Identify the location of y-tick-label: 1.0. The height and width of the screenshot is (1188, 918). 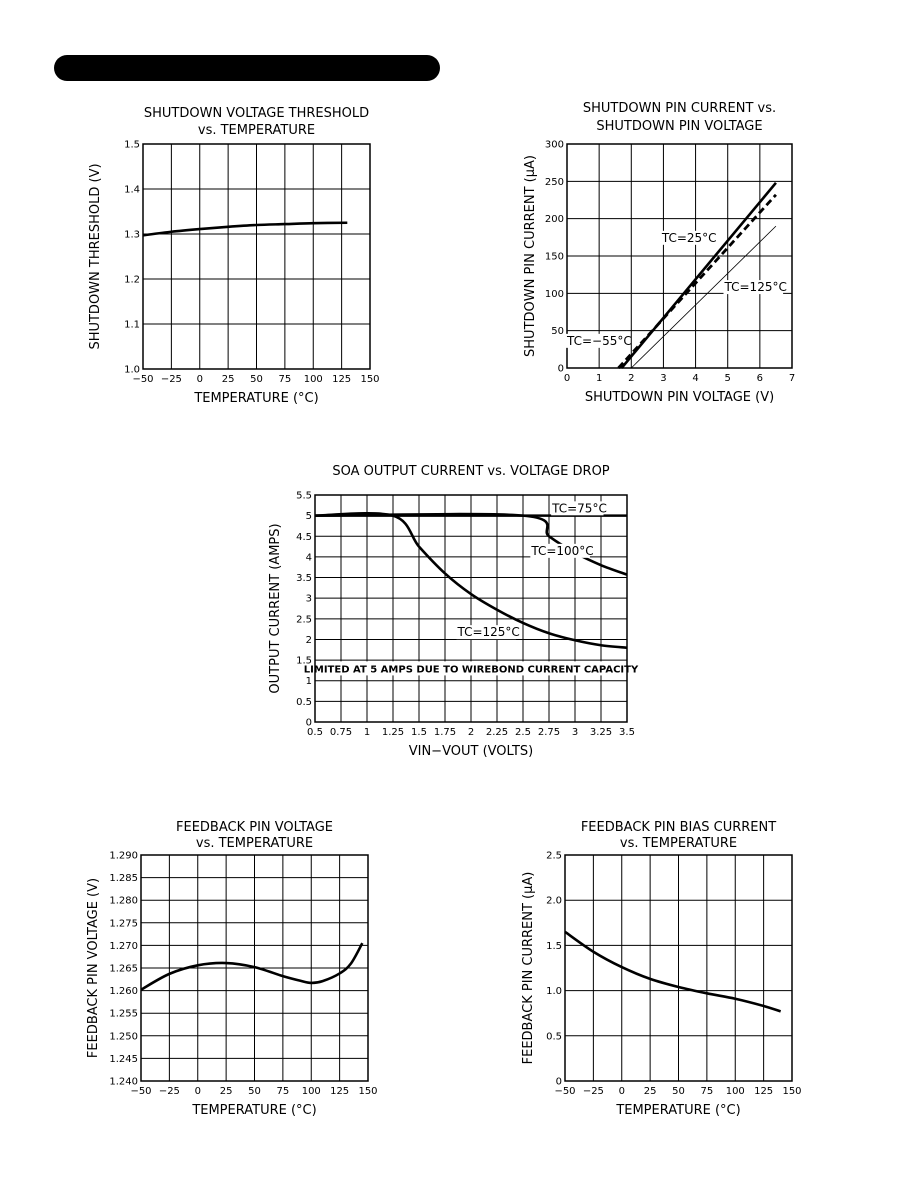
(554, 991).